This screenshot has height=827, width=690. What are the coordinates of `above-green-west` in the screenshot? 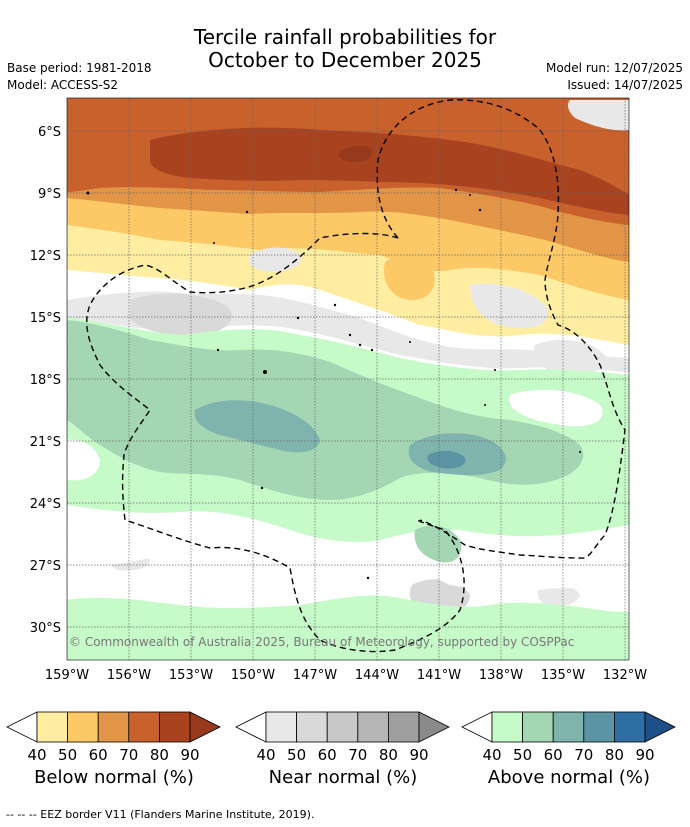 It's located at (87, 341).